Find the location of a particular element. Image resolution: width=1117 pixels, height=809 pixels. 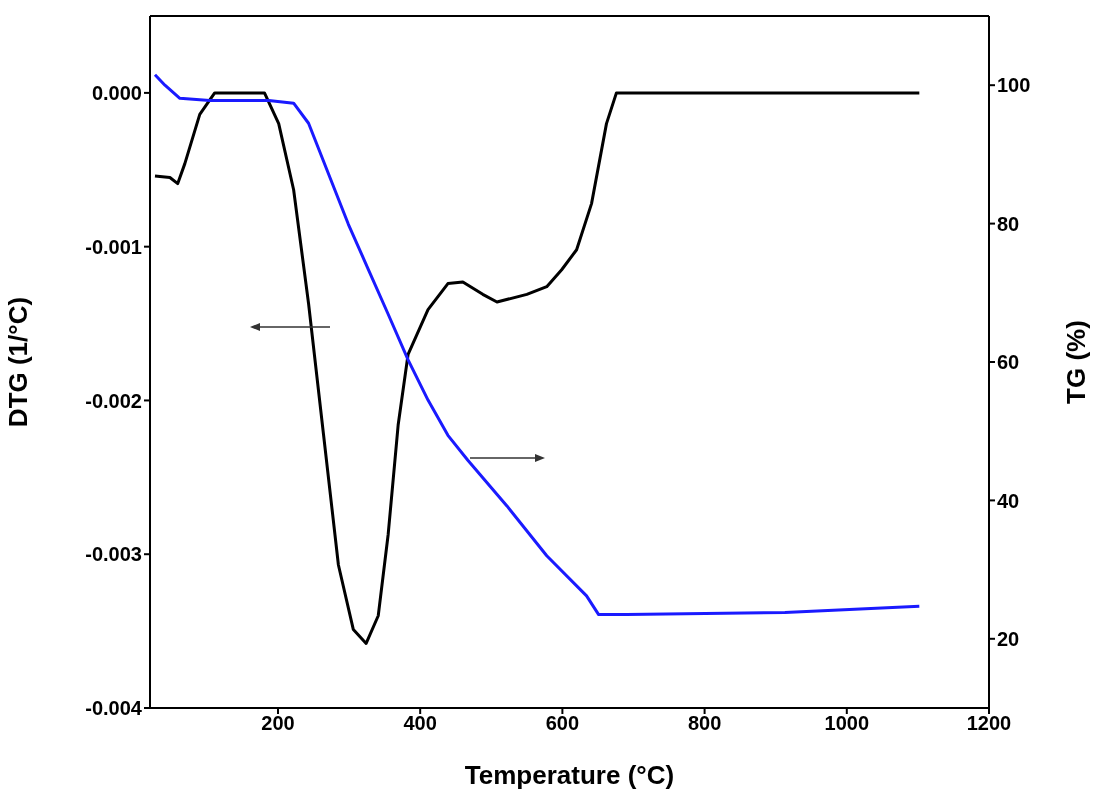

y2-tick-label: 40 is located at coordinates (1008, 500).